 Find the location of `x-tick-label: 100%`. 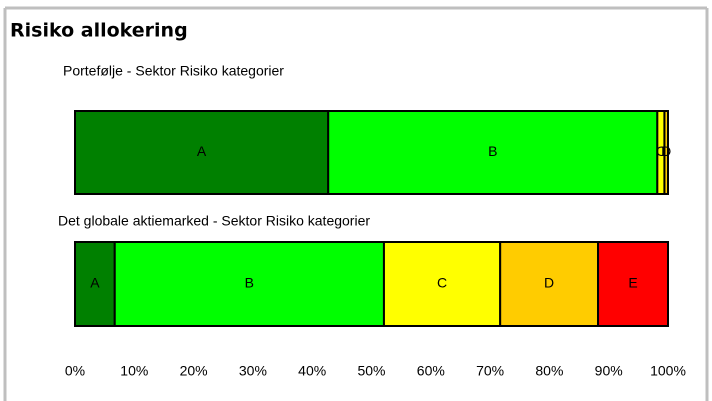

x-tick-label: 100% is located at coordinates (668, 371).